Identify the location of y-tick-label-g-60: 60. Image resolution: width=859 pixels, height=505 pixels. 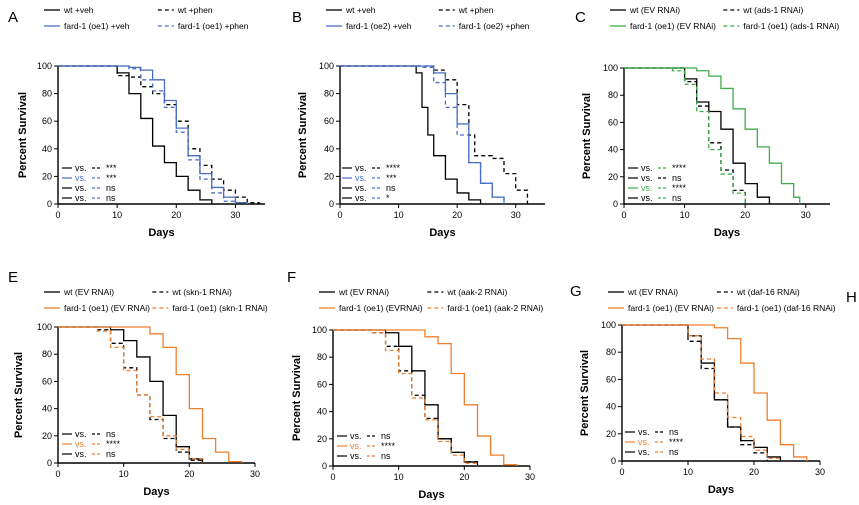
(611, 379).